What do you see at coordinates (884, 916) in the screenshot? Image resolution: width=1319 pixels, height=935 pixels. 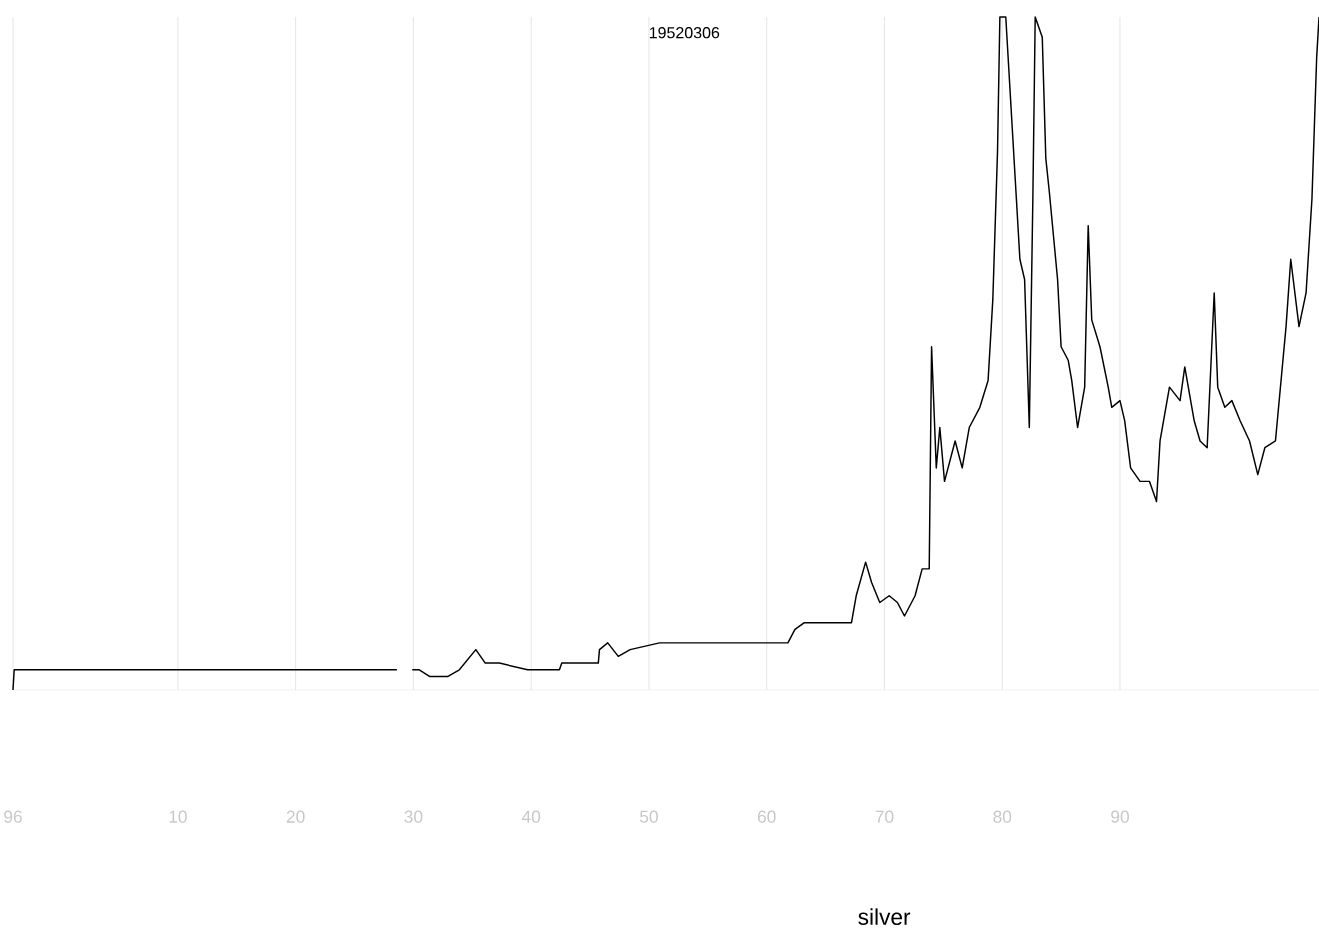 I see `x-axis-title: silver` at bounding box center [884, 916].